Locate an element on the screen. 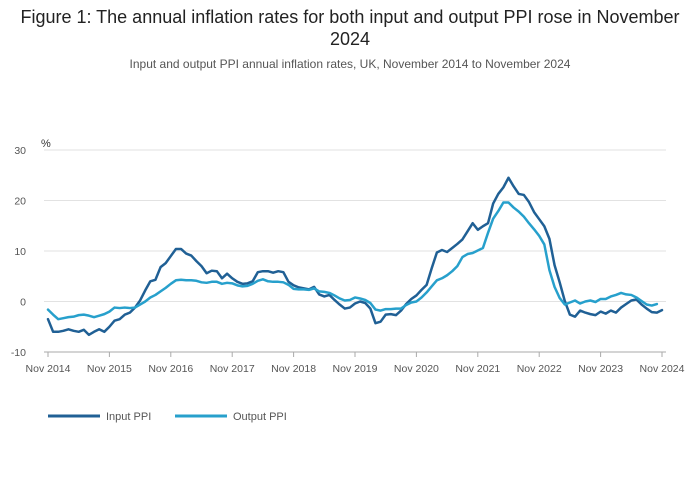 Image resolution: width=700 pixels, height=502 pixels. y-axis-unit-label: % is located at coordinates (46, 144).